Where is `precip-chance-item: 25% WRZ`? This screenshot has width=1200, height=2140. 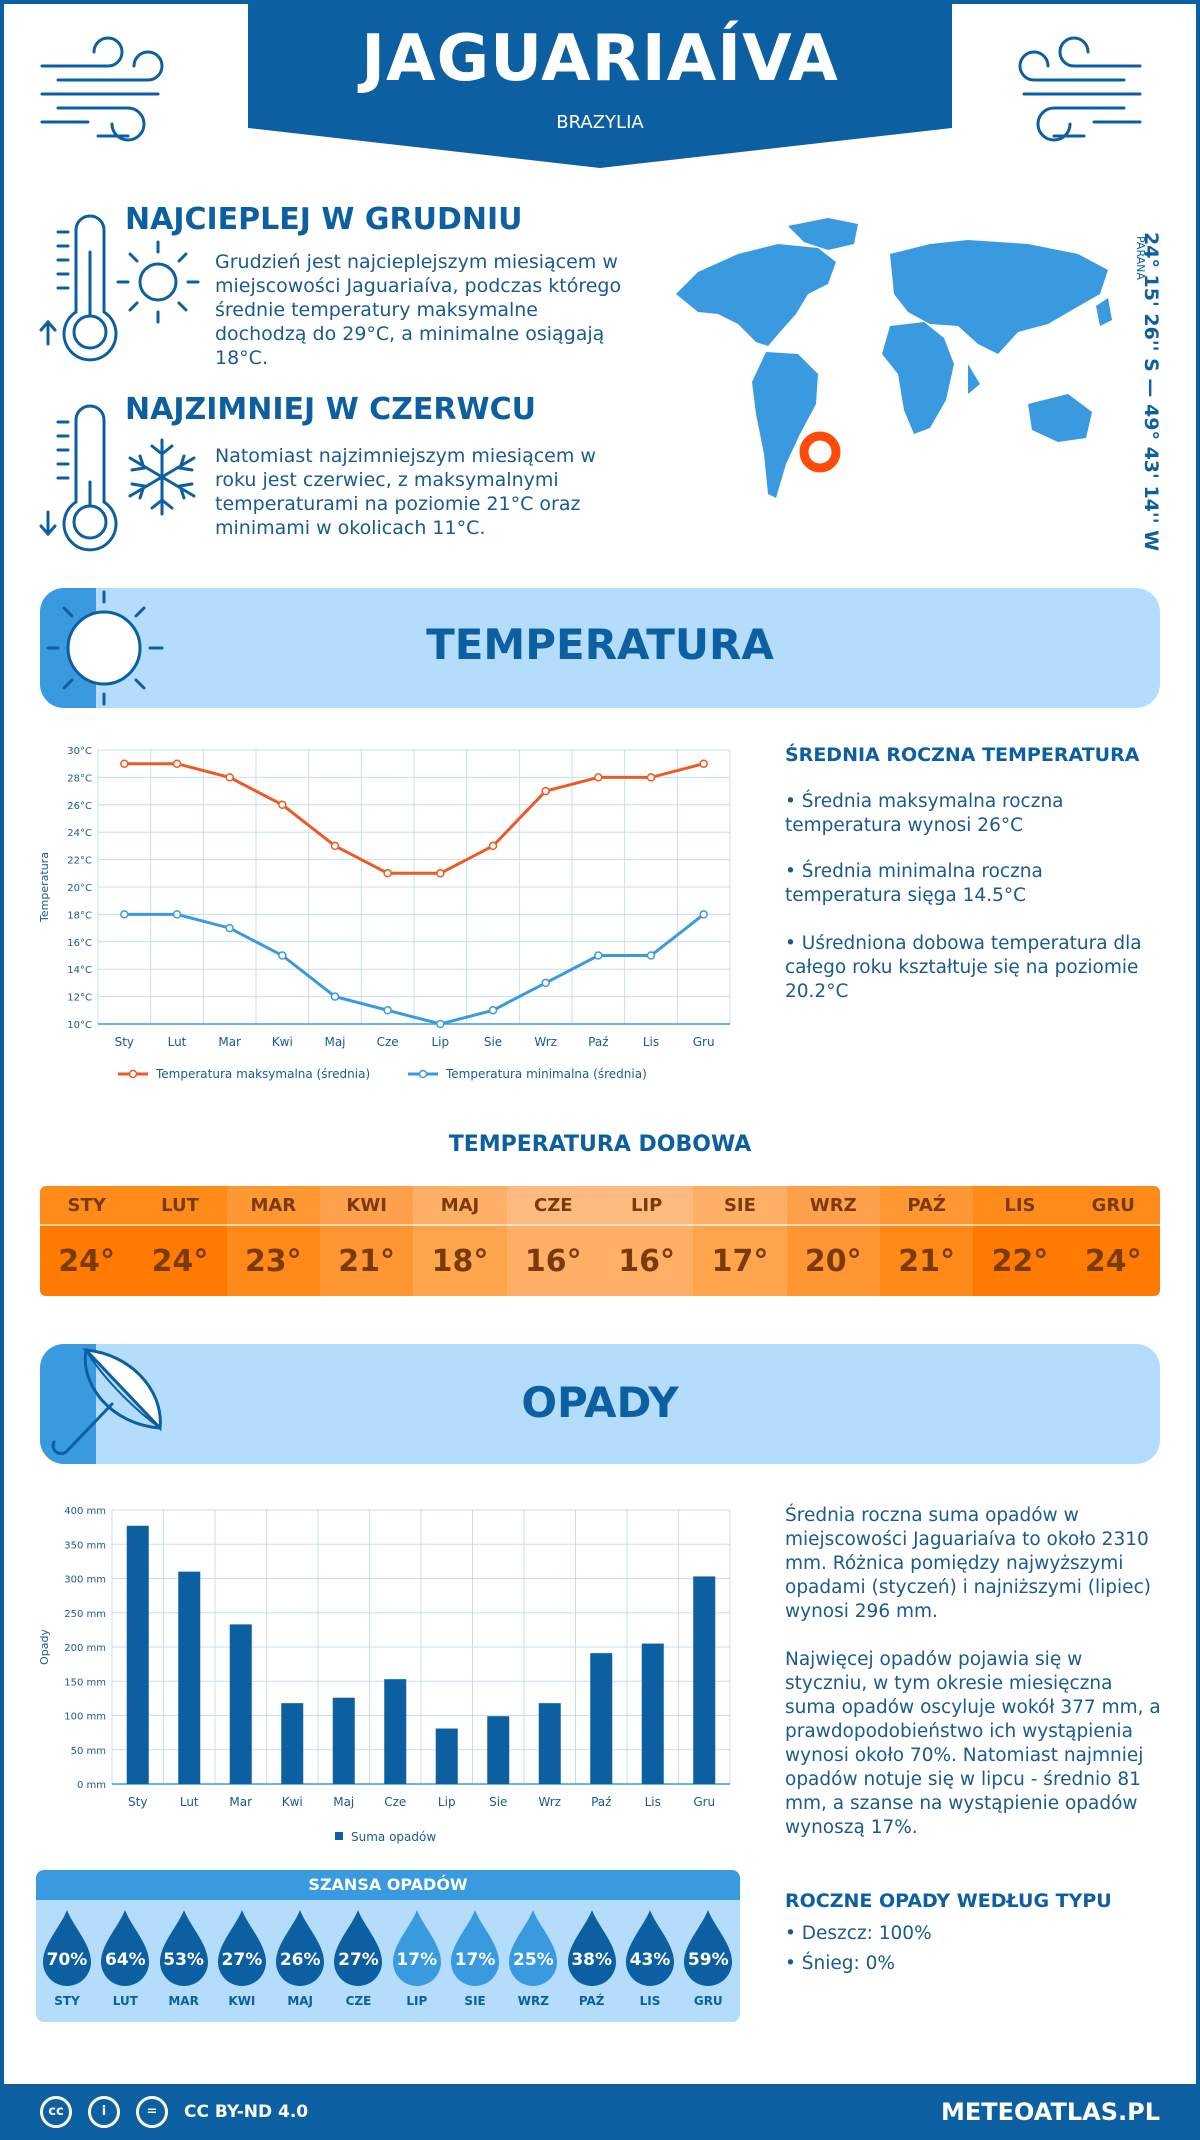
precip-chance-item: 25% WRZ is located at coordinates (533, 1959).